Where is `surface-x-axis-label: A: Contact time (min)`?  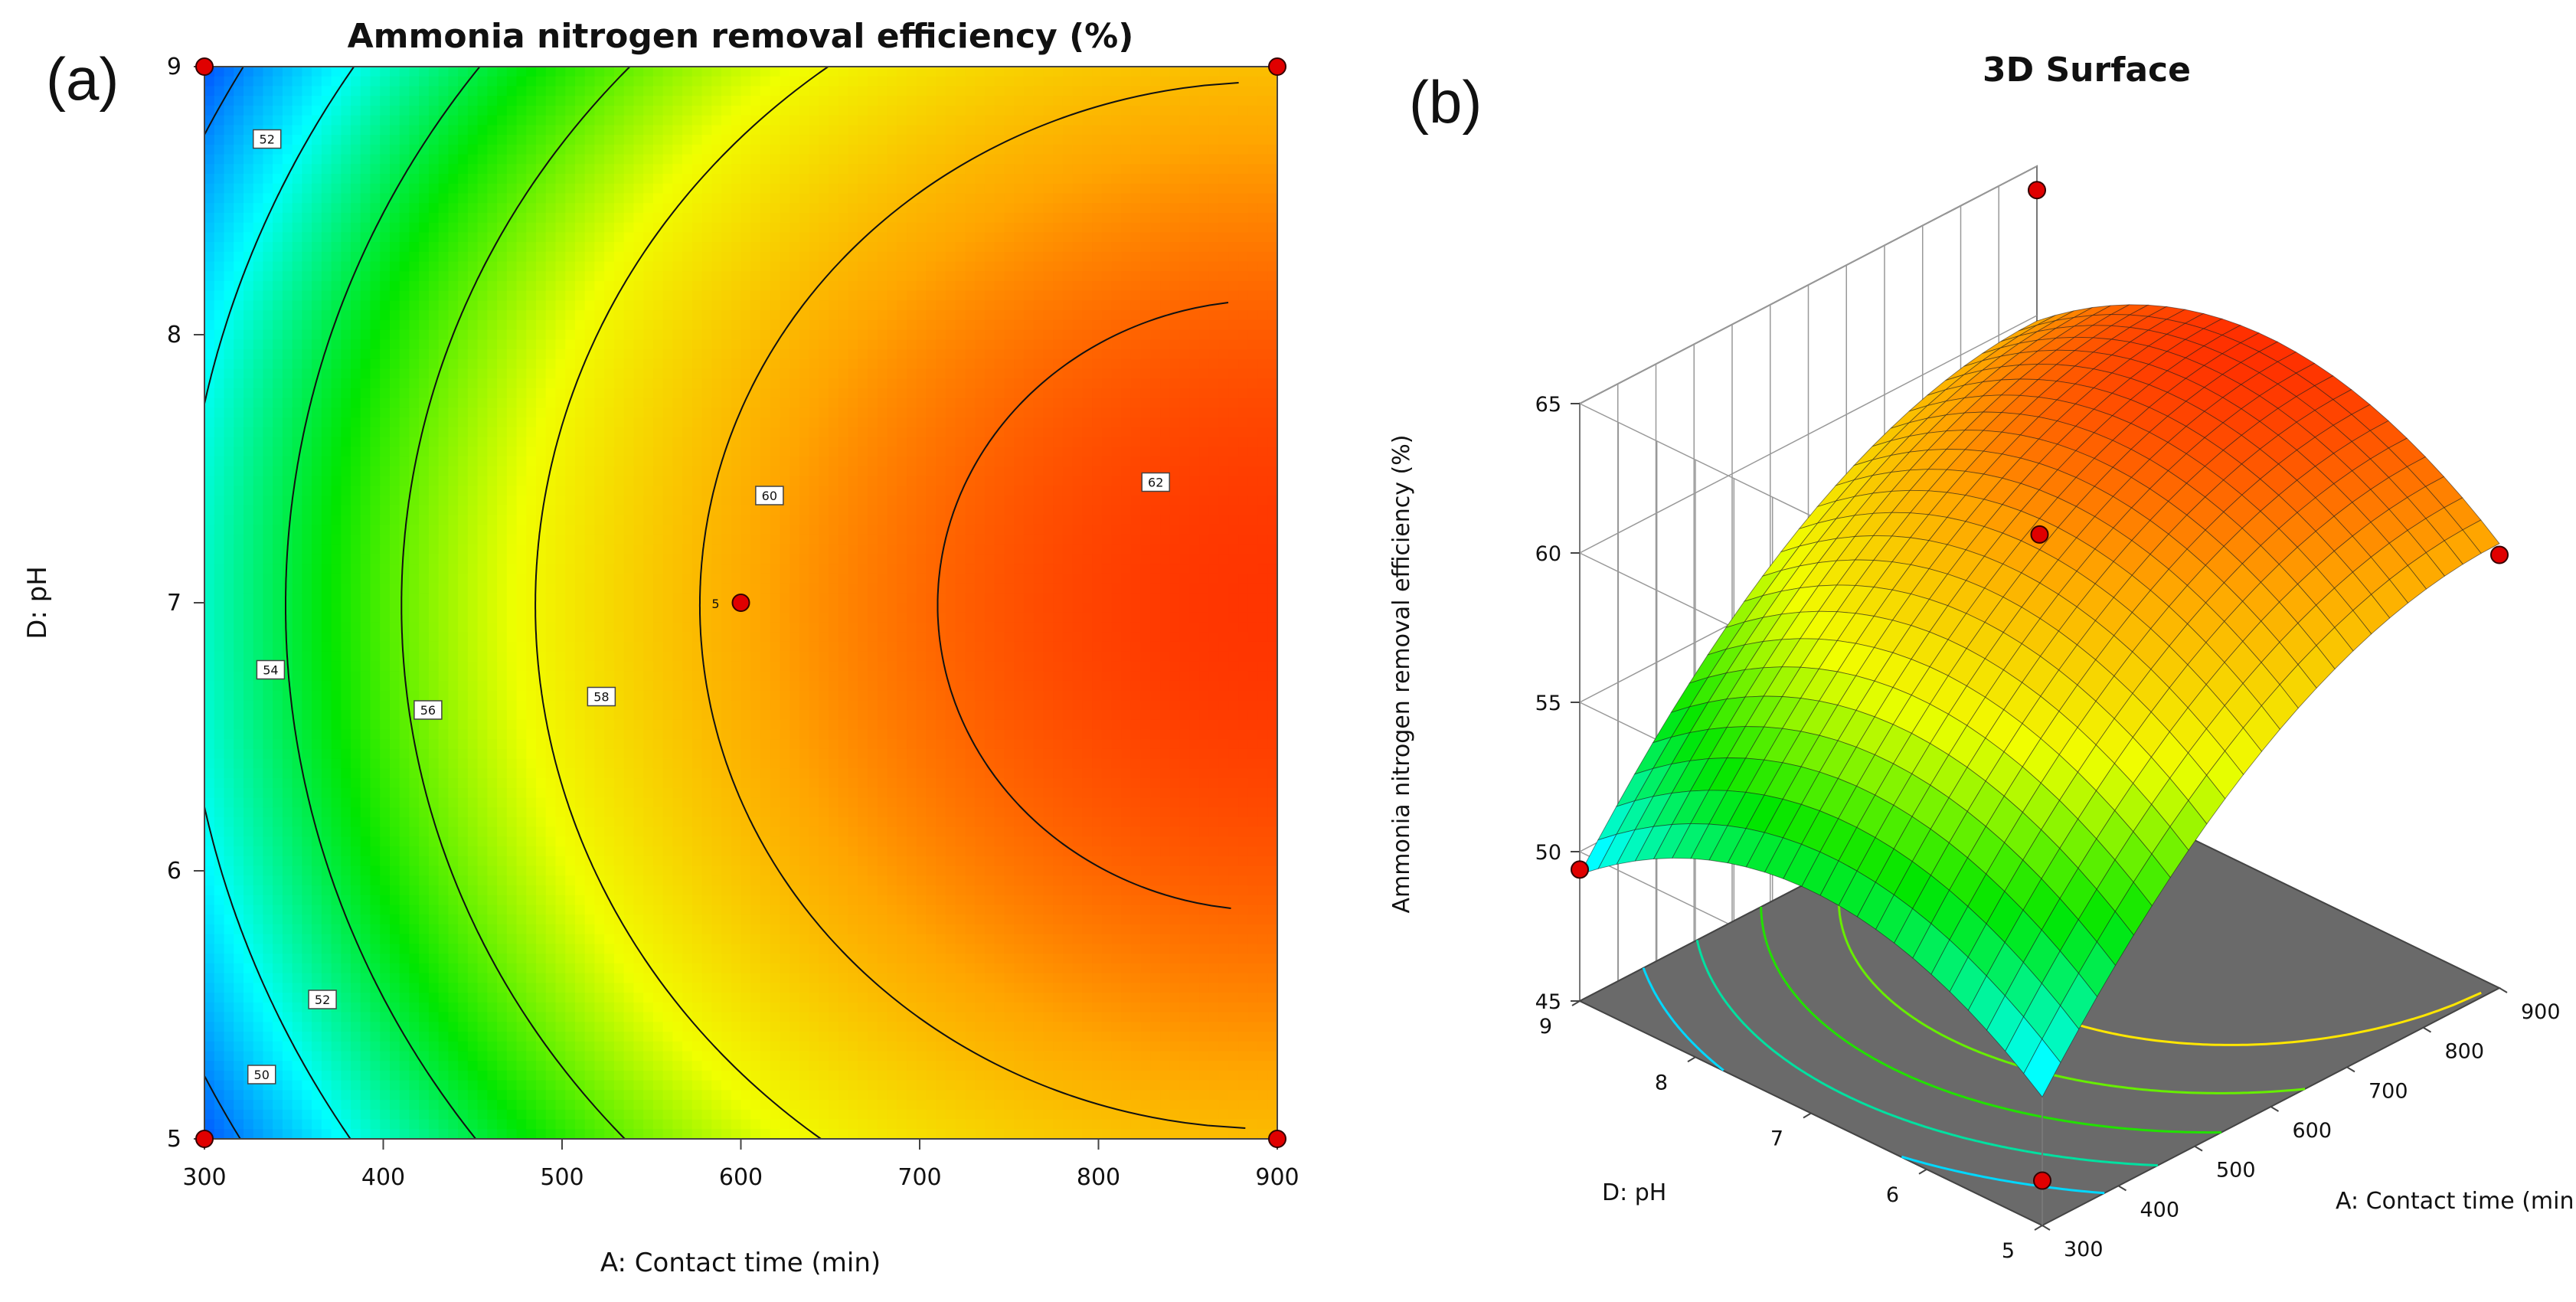
surface-x-axis-label: A: Contact time (min) is located at coordinates (2456, 1201).